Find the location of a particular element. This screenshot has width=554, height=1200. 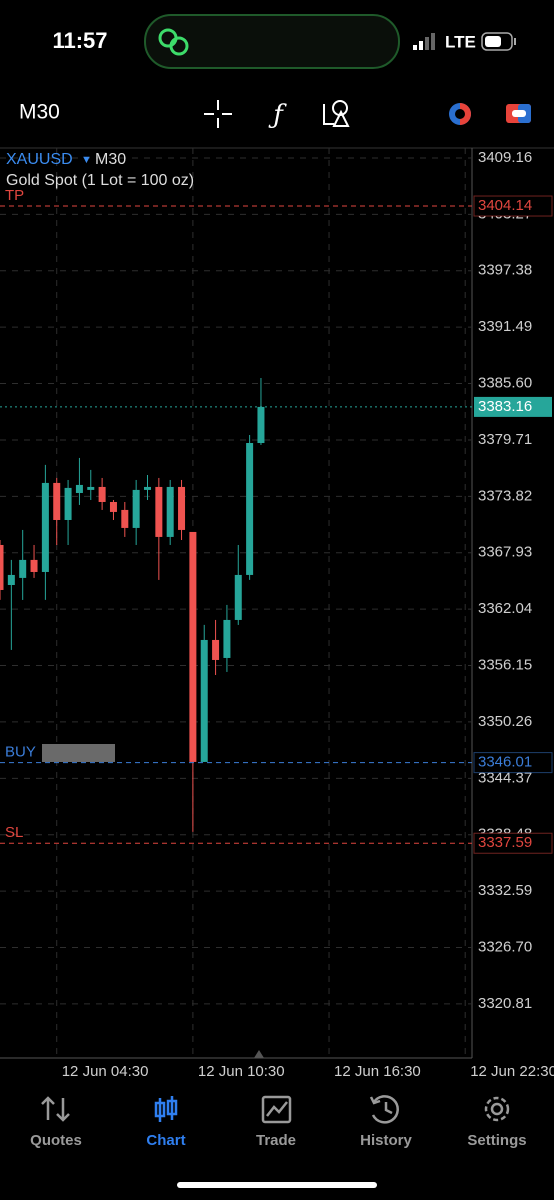

indicators-button: ƒ is located at coordinates (277, 115).